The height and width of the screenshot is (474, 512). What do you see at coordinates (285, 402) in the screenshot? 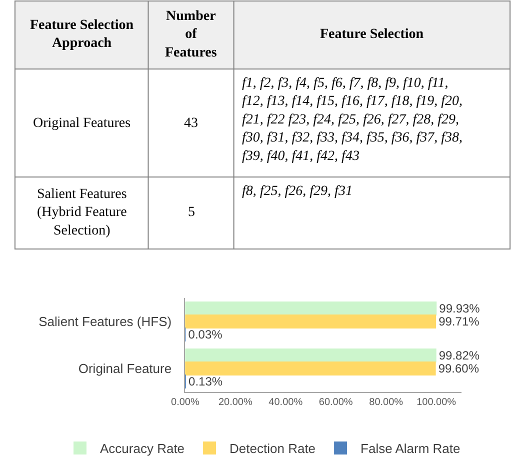
I see `x-tick-label: 40.00%` at bounding box center [285, 402].